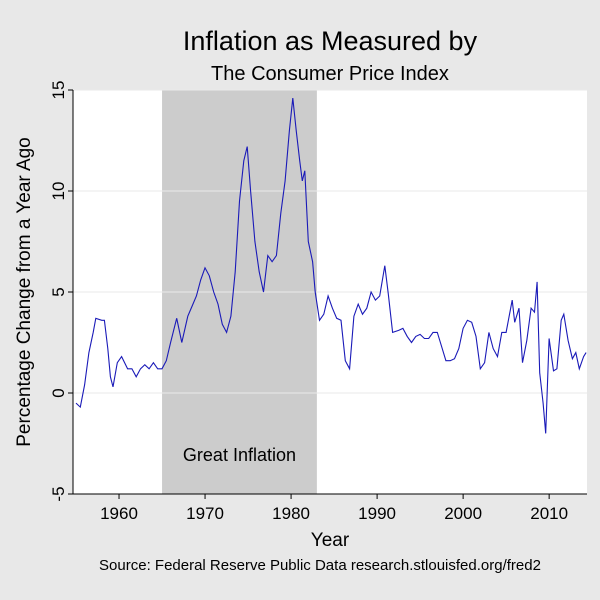 The image size is (600, 600). What do you see at coordinates (58, 291) in the screenshot?
I see `y-tick-label: 5` at bounding box center [58, 291].